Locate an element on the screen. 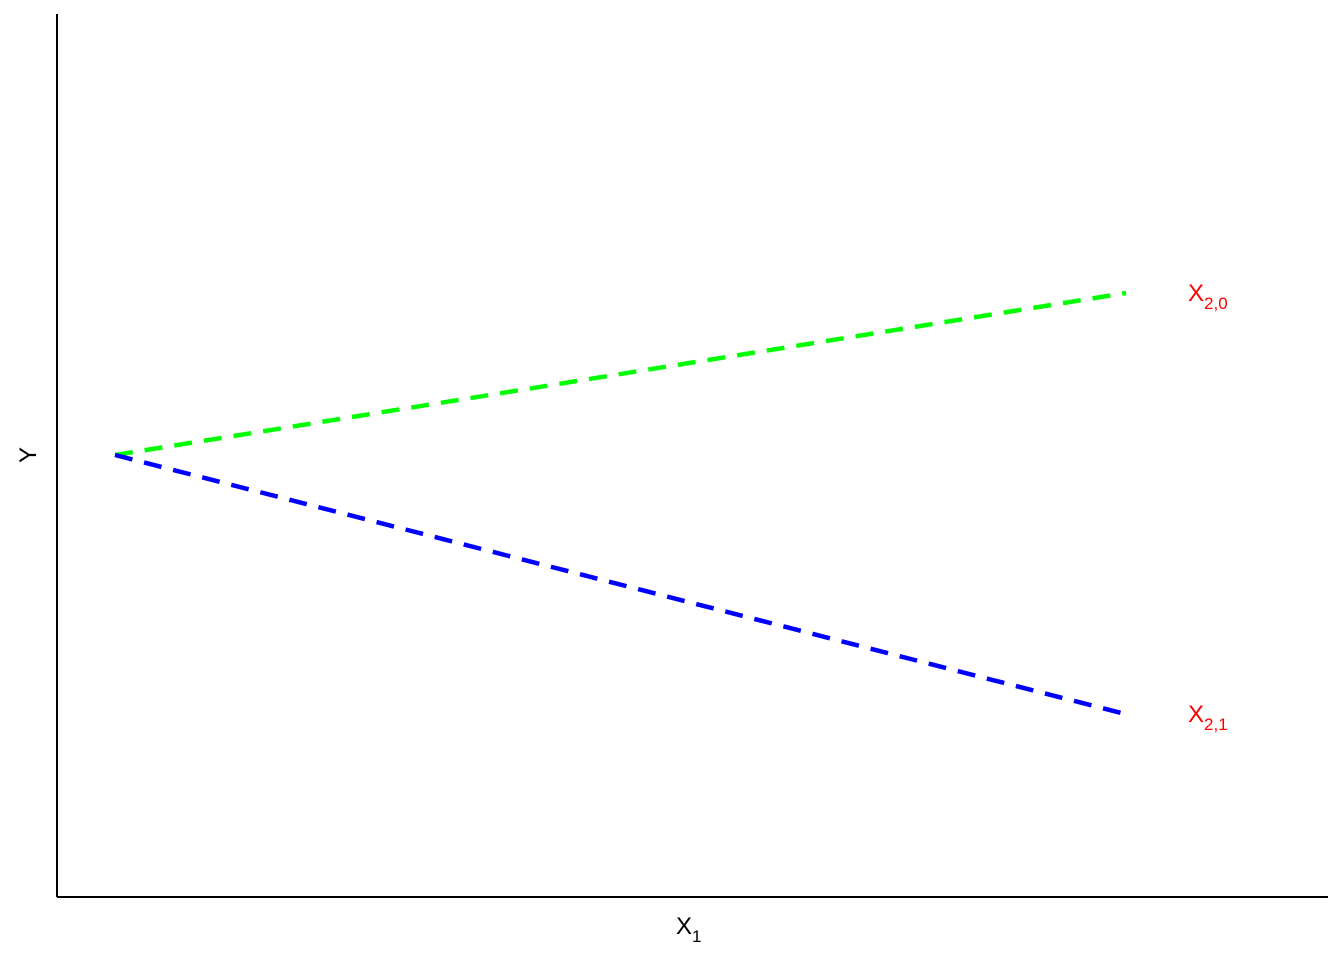 The image size is (1344, 960). x-axis-label: X1 is located at coordinates (688, 929).